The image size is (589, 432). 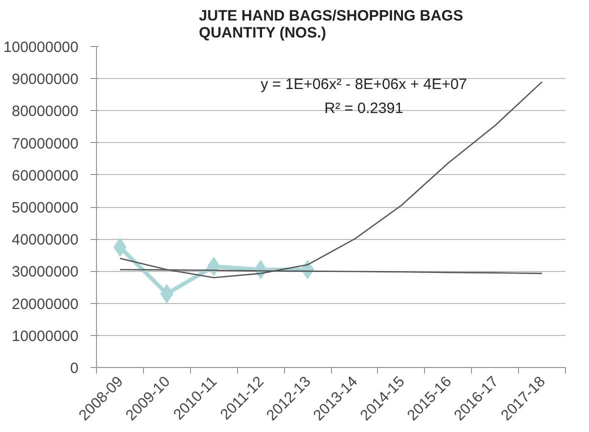 I want to click on y-tick-label: 70000000, so click(x=45, y=143).